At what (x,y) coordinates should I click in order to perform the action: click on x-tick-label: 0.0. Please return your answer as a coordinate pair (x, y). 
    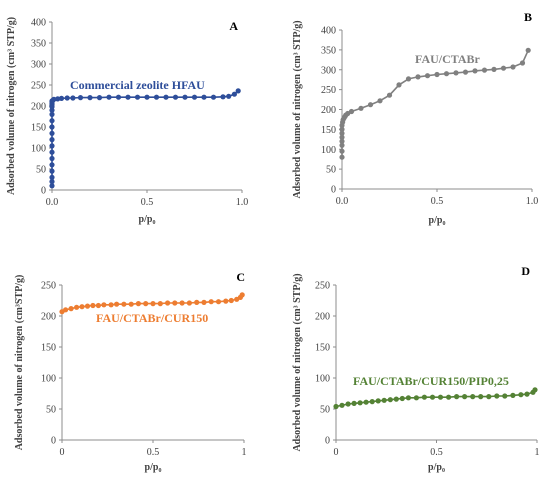
    Looking at the image, I should click on (52, 202).